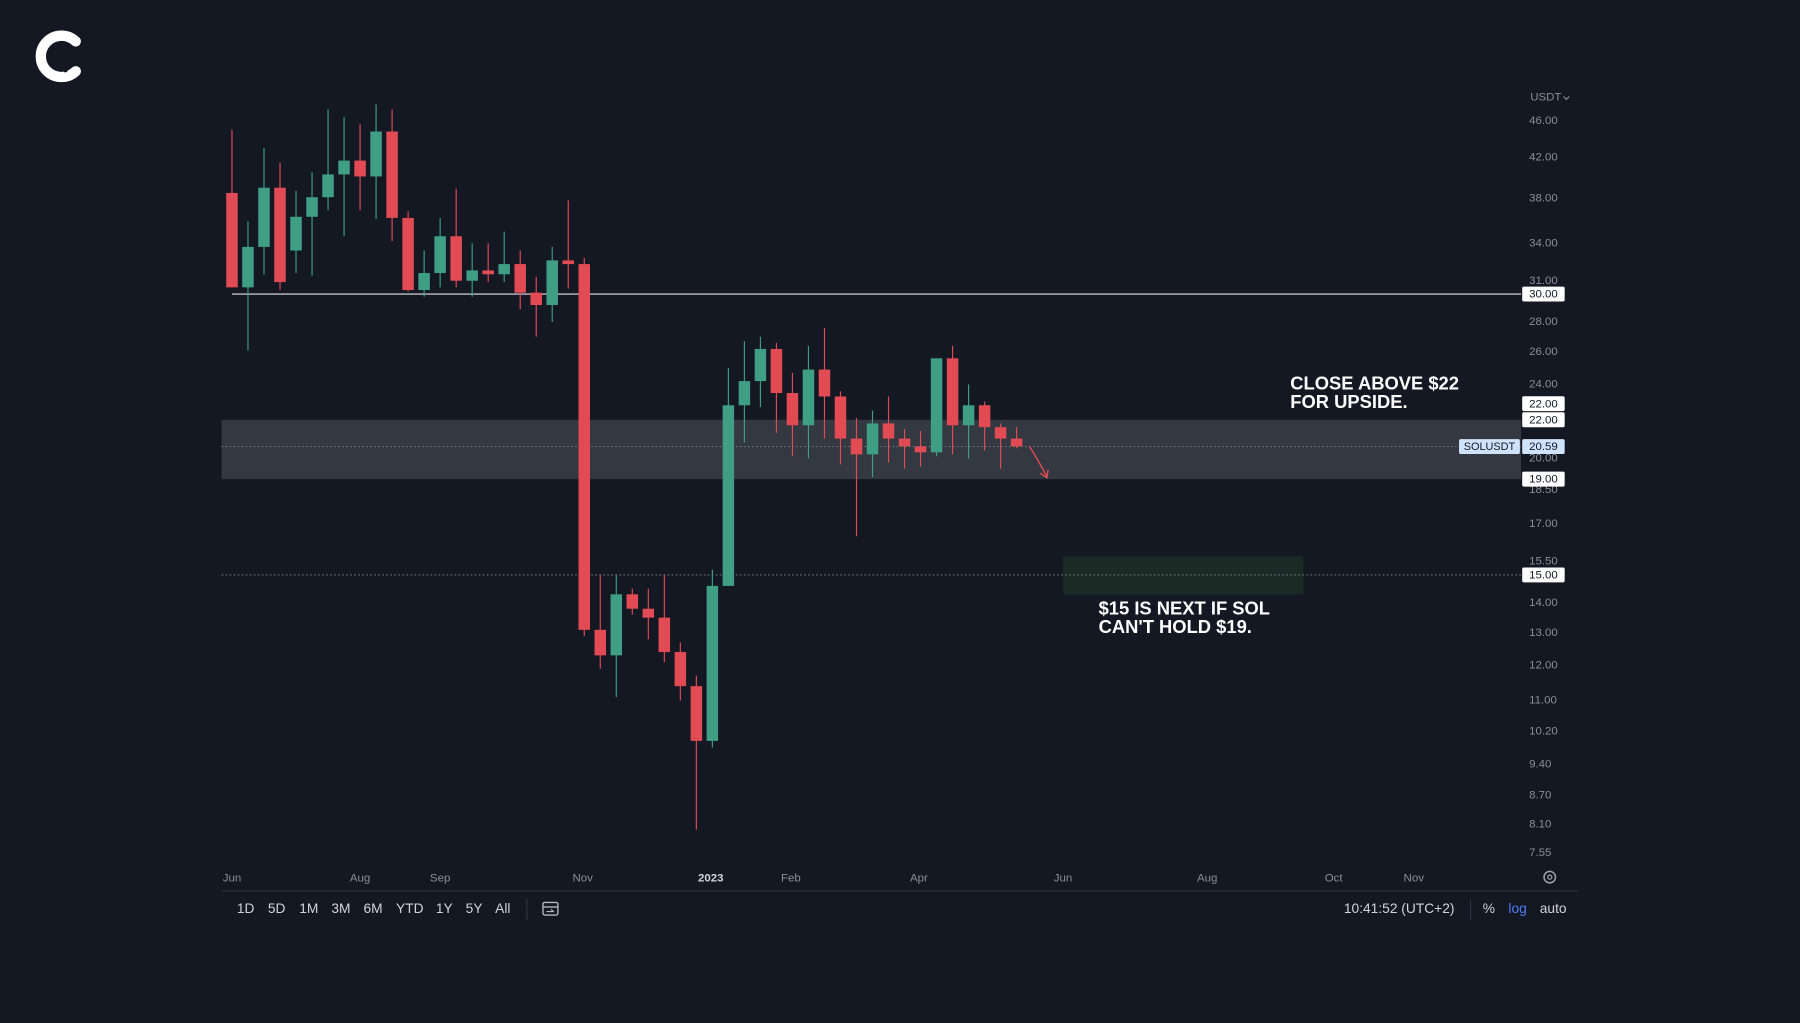 This screenshot has height=1023, width=1800. What do you see at coordinates (1543, 243) in the screenshot?
I see `y-tick-label: 34.00` at bounding box center [1543, 243].